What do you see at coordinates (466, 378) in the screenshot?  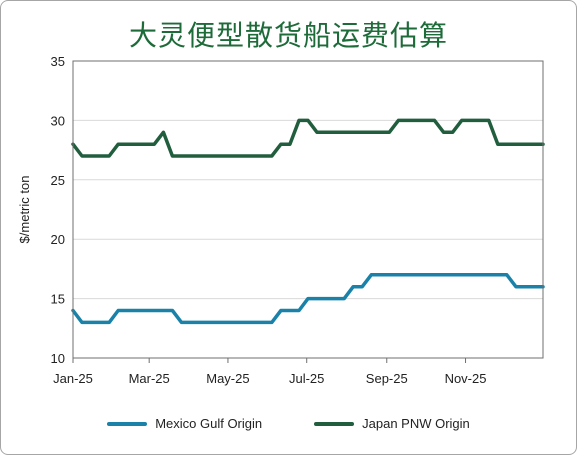 I see `x-tick-label: Nov-25` at bounding box center [466, 378].